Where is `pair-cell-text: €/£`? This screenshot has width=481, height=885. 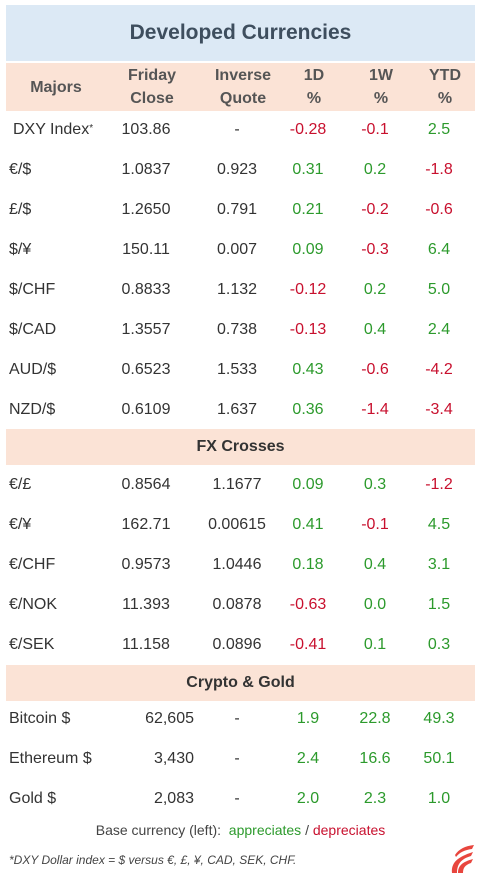 pair-cell-text: €/£ is located at coordinates (20, 484).